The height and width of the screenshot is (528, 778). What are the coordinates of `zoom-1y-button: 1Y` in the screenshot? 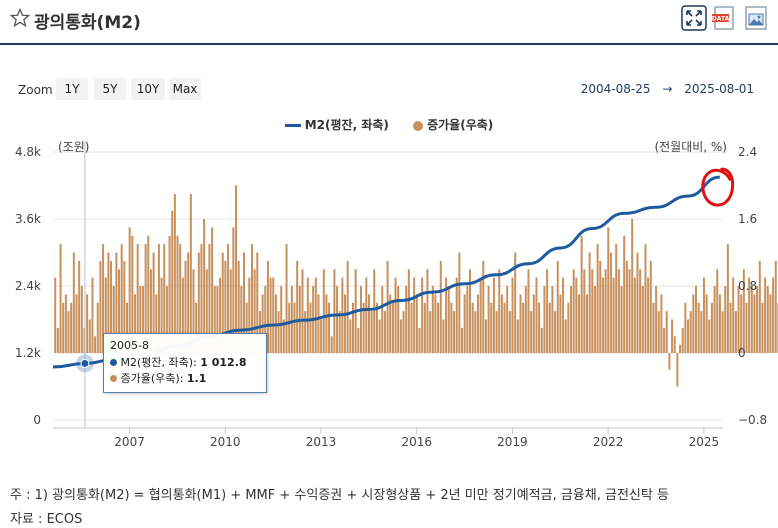 It's located at (72, 89).